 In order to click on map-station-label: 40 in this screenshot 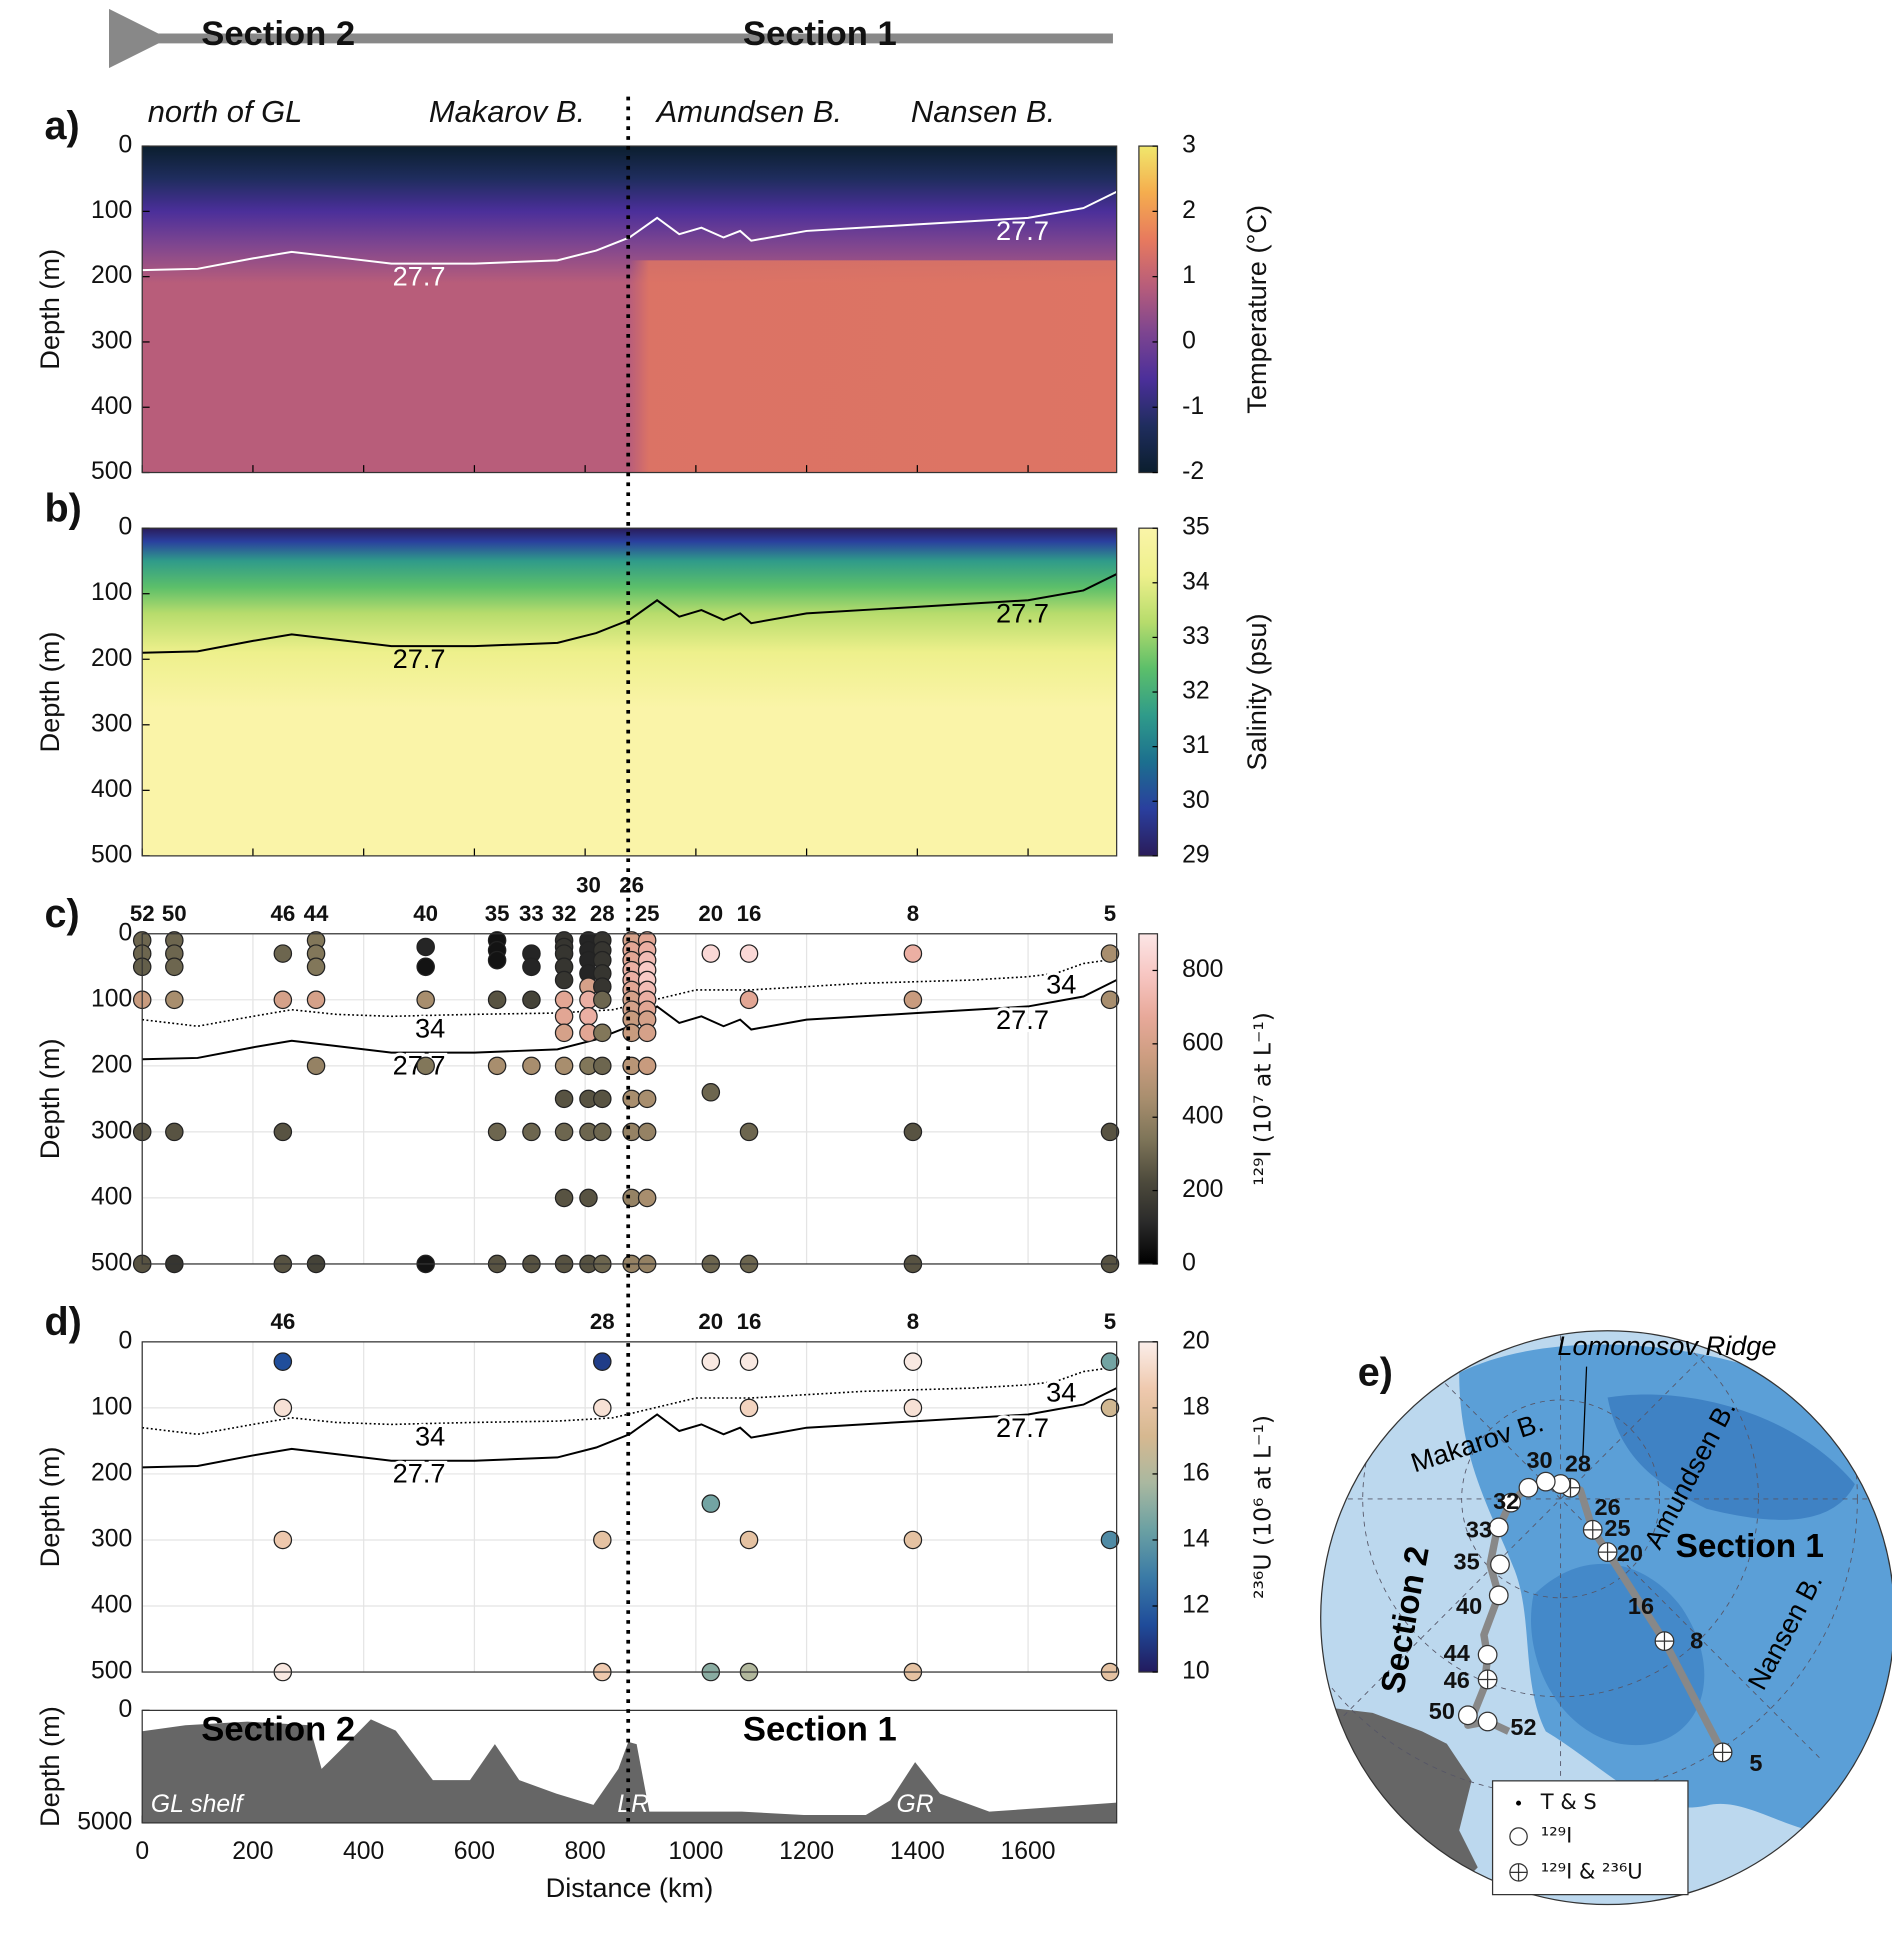, I will do `click(1469, 1606)`.